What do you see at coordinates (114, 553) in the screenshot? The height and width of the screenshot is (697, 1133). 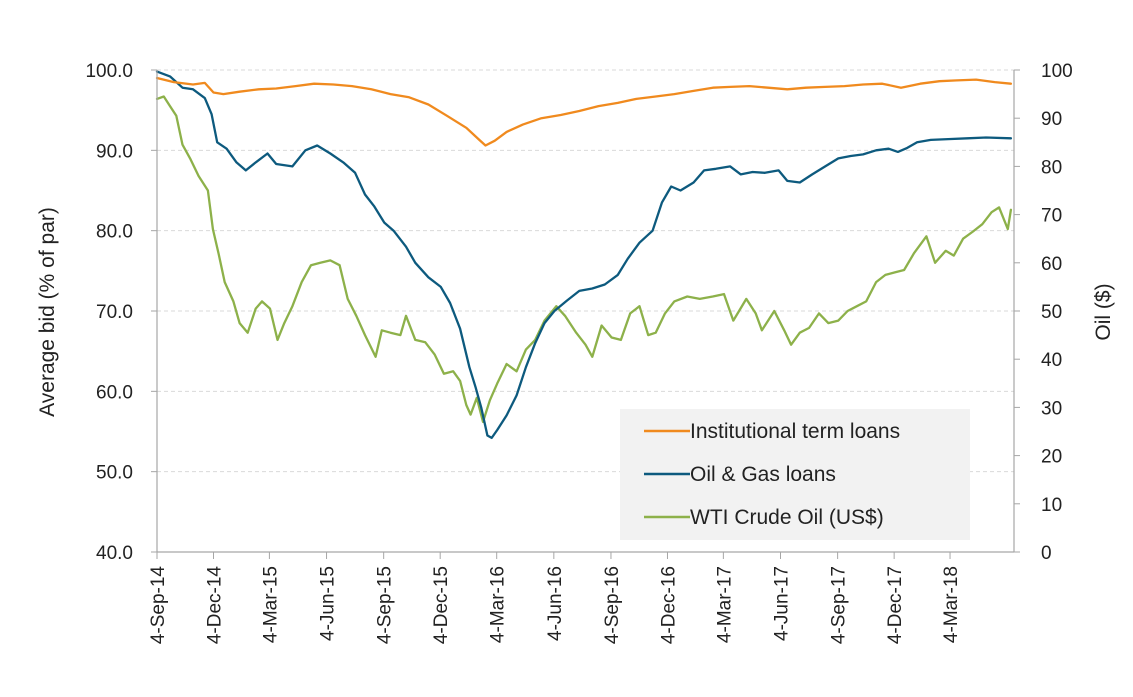 I see `left-tick-label: 40.0` at bounding box center [114, 553].